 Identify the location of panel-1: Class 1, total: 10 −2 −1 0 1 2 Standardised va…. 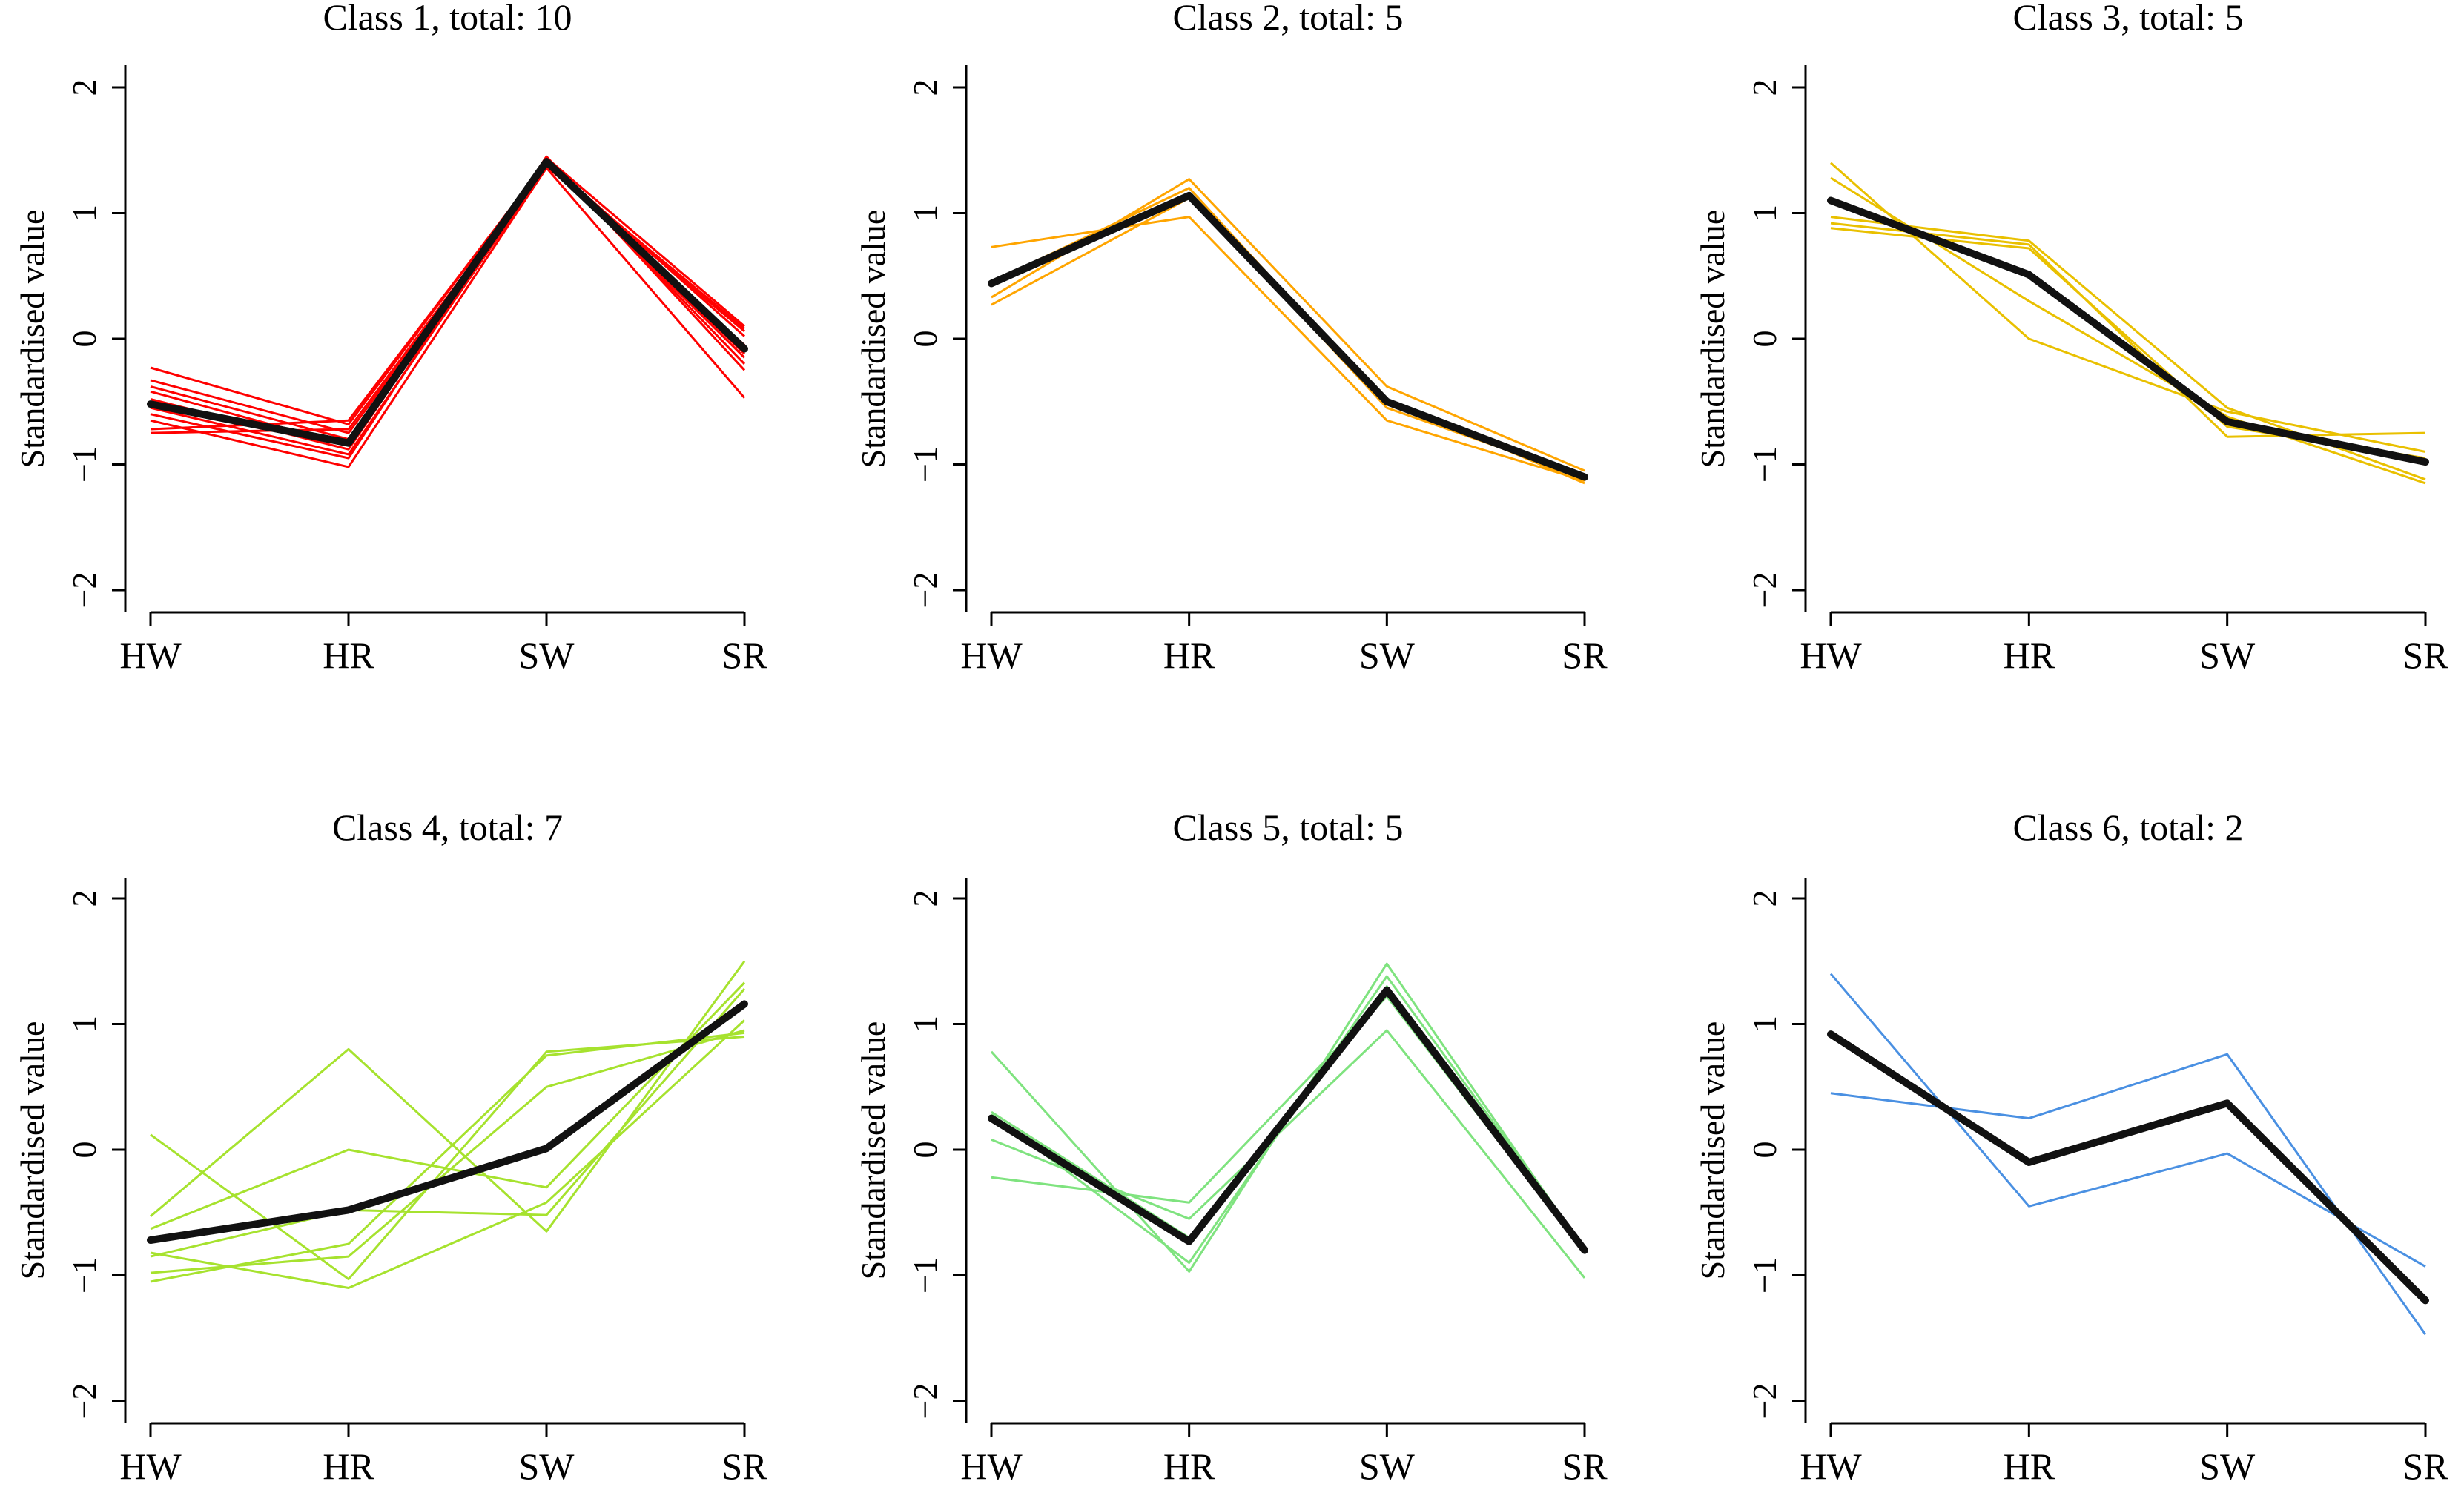
(390, 338).